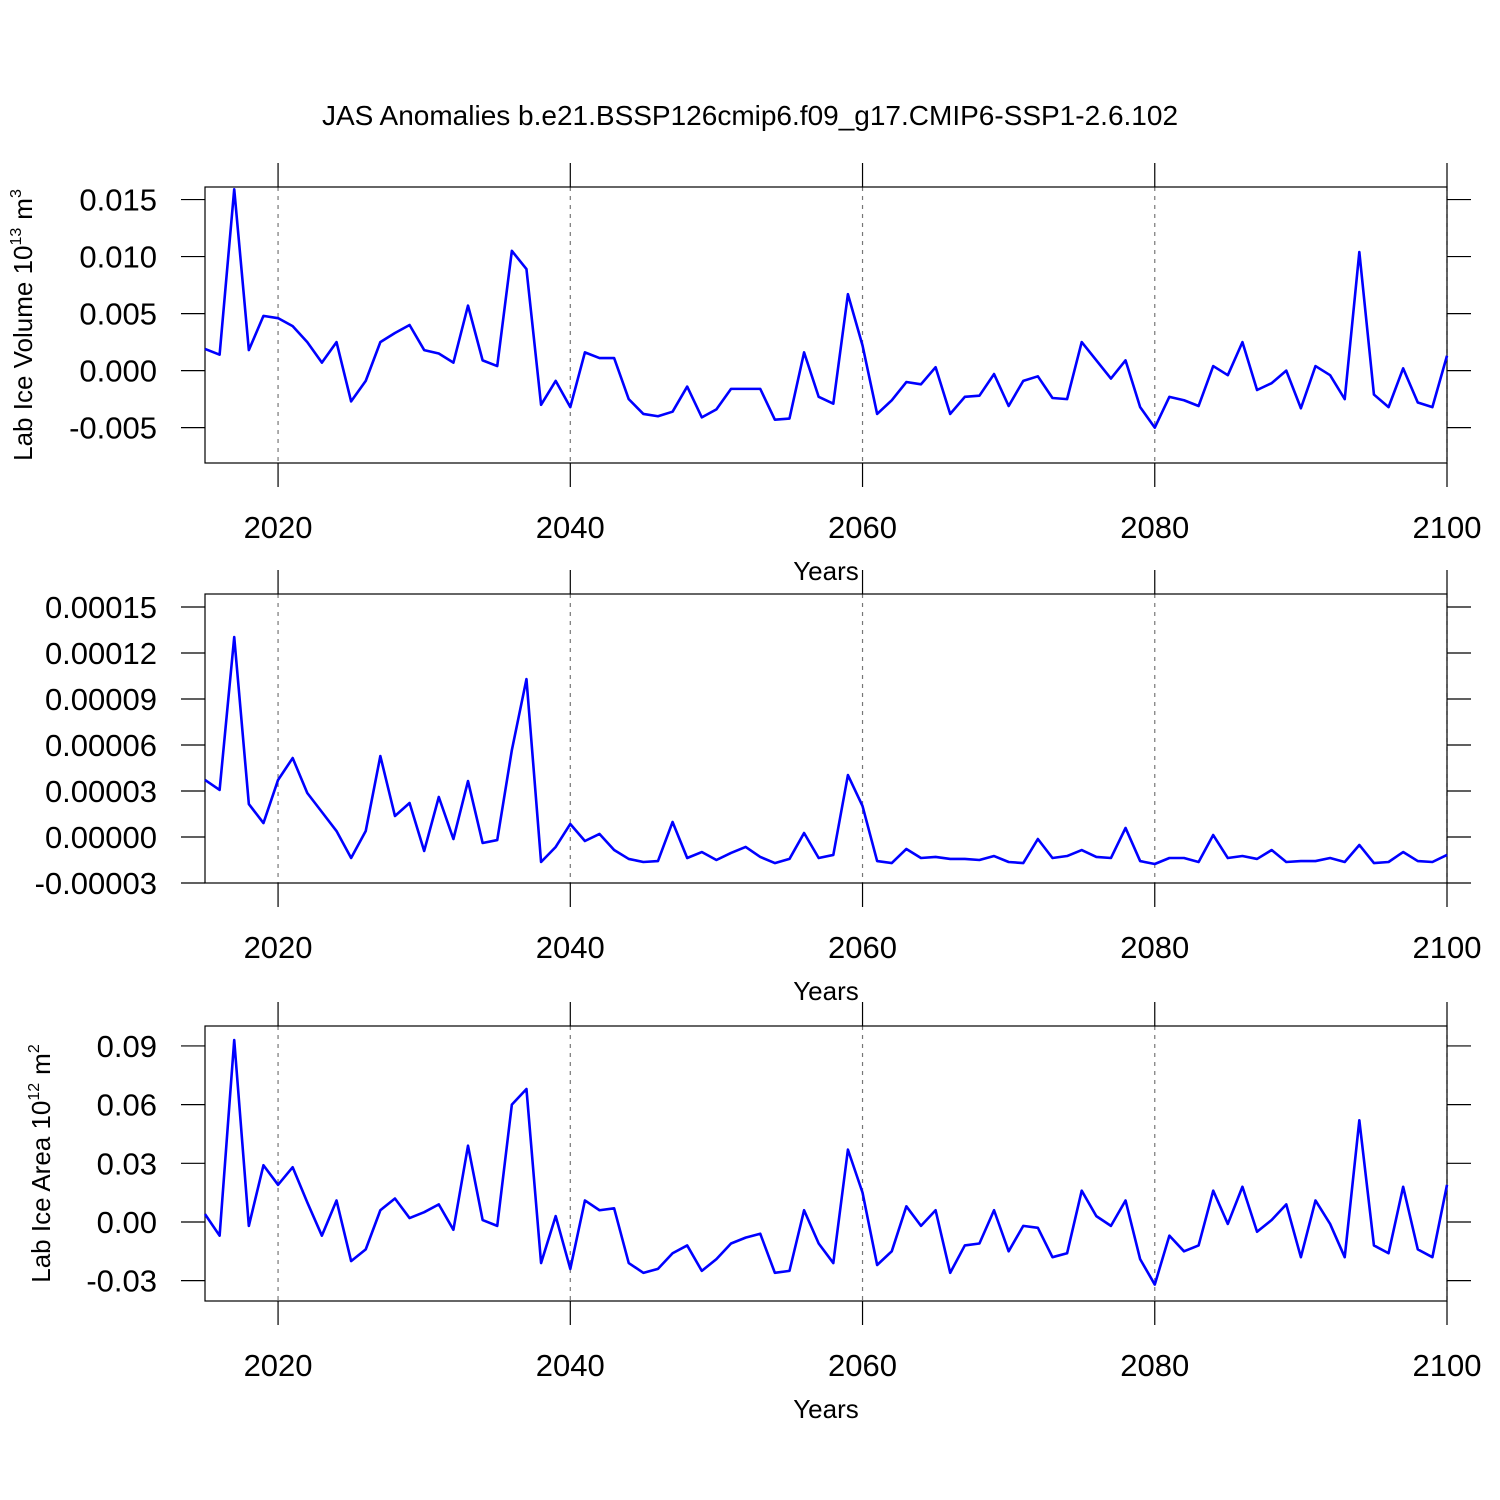  I want to click on y-axis-title-part: Lab Ice Volume 10, so click(23, 352).